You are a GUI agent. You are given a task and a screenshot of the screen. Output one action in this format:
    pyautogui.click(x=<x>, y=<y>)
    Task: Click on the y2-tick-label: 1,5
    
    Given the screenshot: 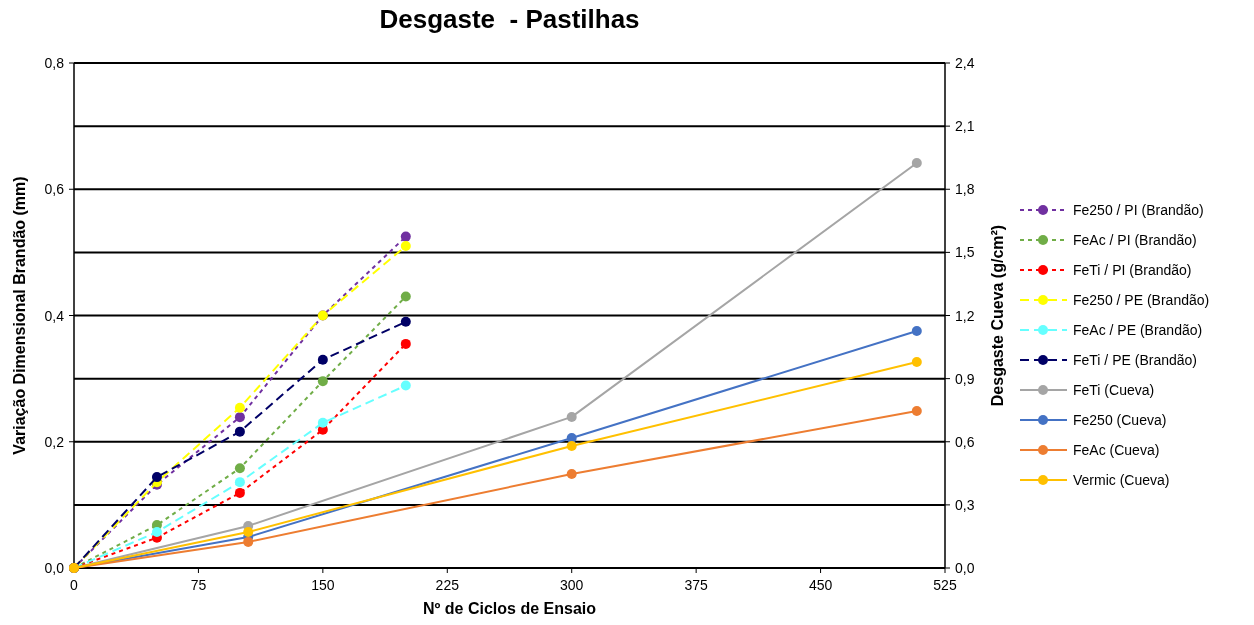 What is the action you would take?
    pyautogui.click(x=965, y=252)
    